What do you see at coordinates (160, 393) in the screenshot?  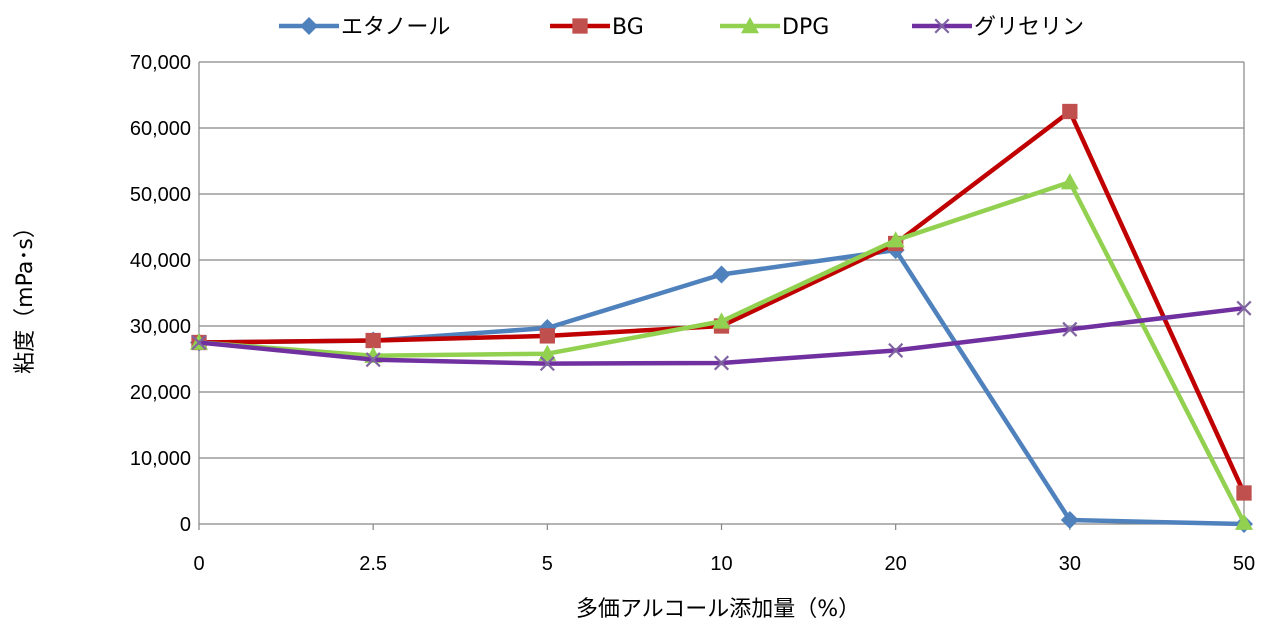 I see `y-tick-label: 20,000` at bounding box center [160, 393].